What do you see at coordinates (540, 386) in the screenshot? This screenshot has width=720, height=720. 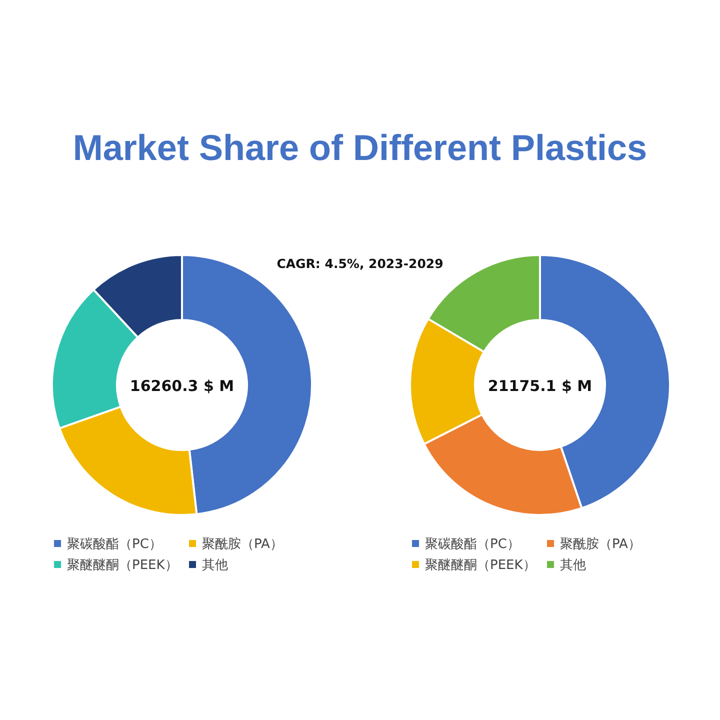 I see `text: 21175.1 $ M` at bounding box center [540, 386].